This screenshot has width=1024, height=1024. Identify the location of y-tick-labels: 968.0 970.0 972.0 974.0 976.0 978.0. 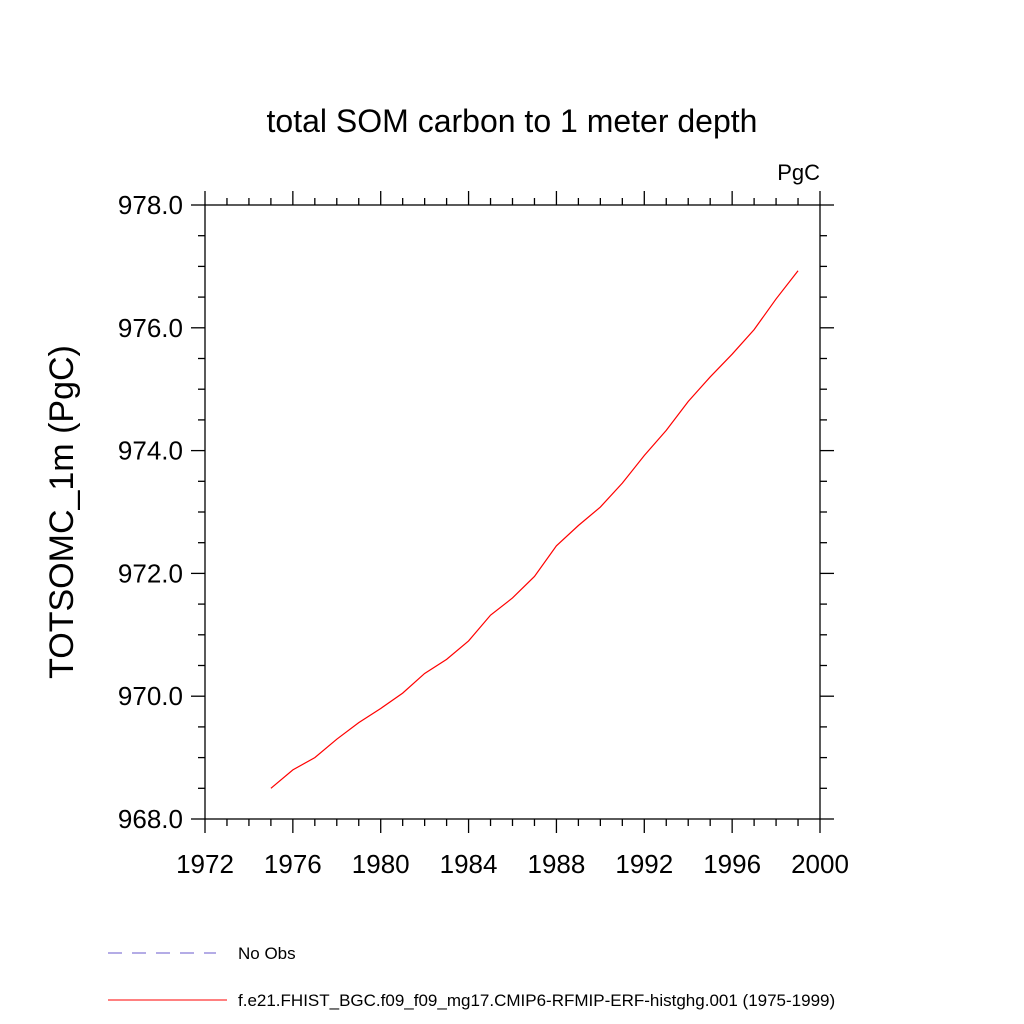
(150, 512).